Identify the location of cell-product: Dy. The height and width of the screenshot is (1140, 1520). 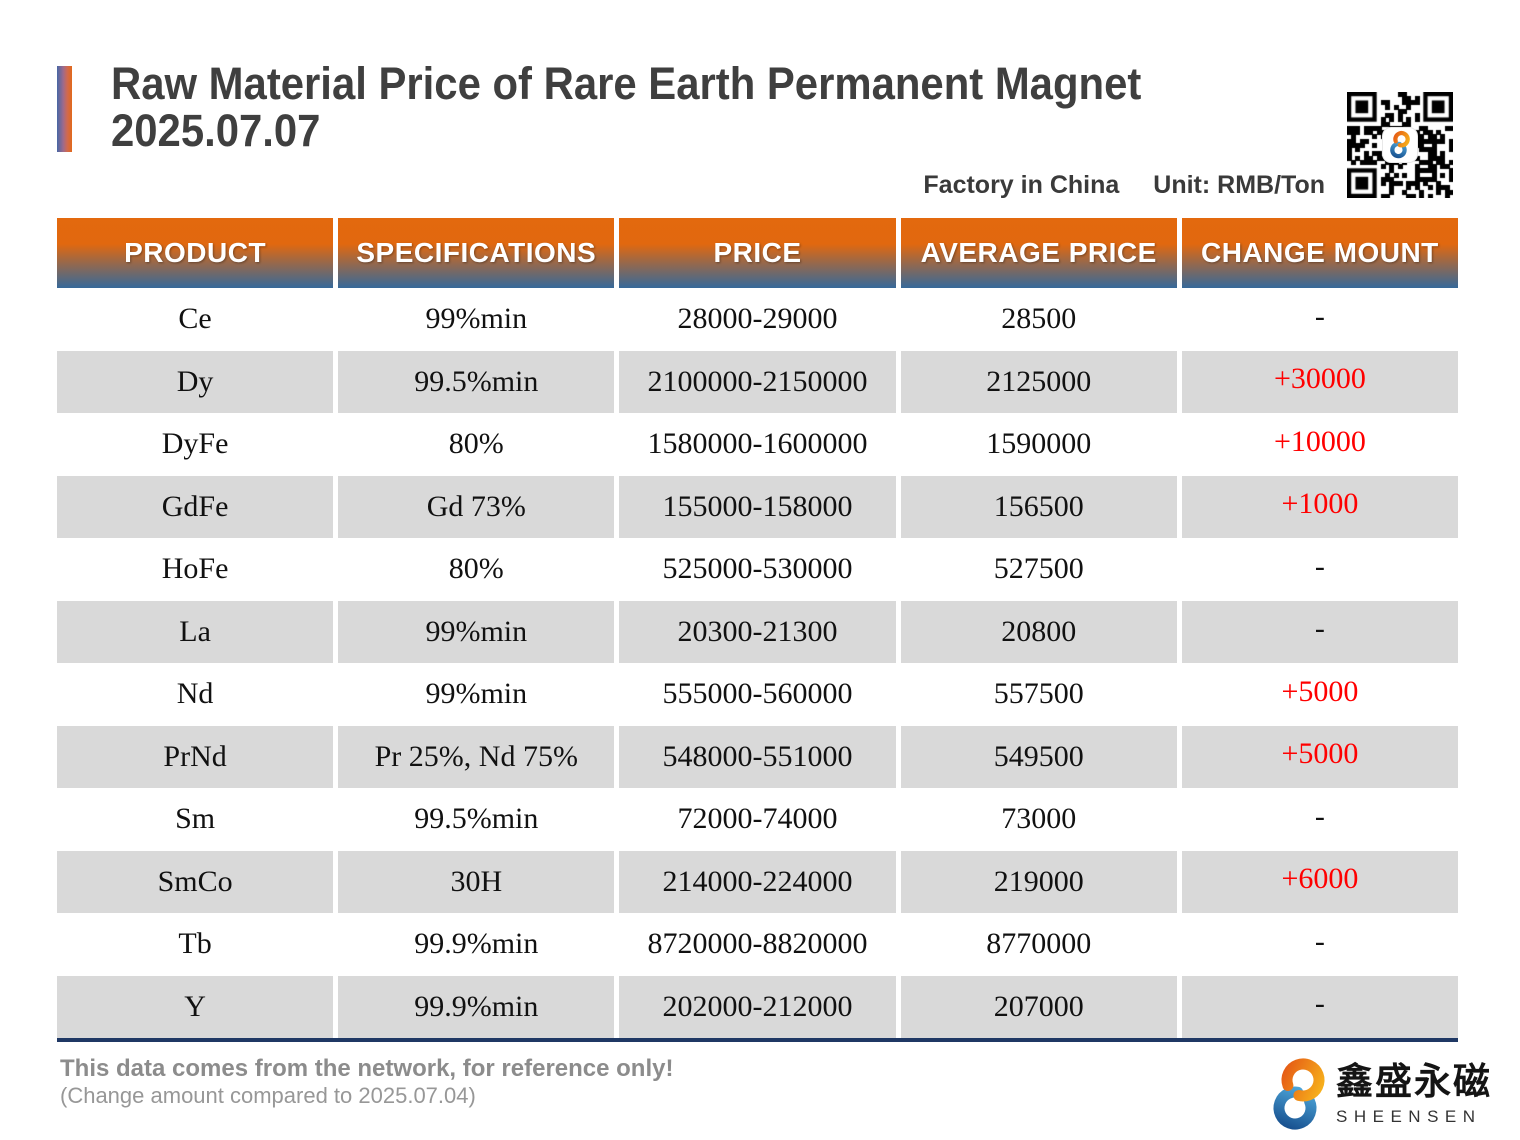
(195, 381).